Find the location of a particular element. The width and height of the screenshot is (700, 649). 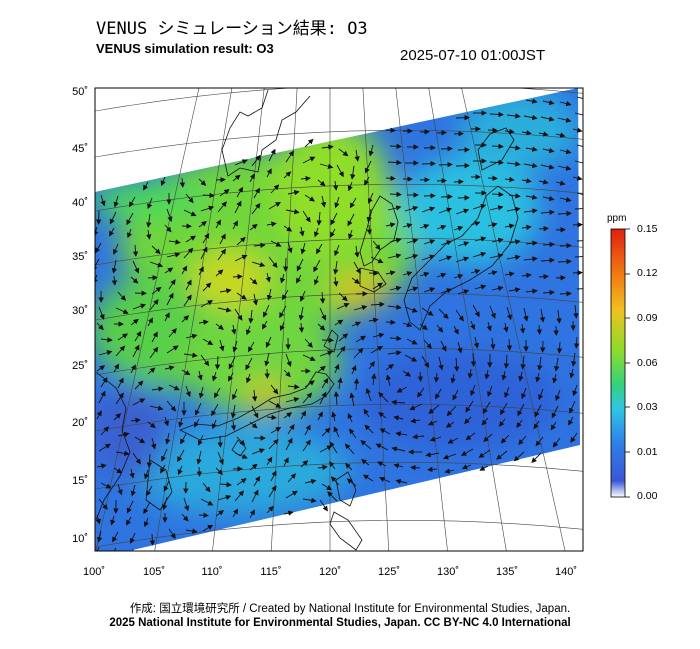

colorbar-unit: ppm is located at coordinates (617, 218).